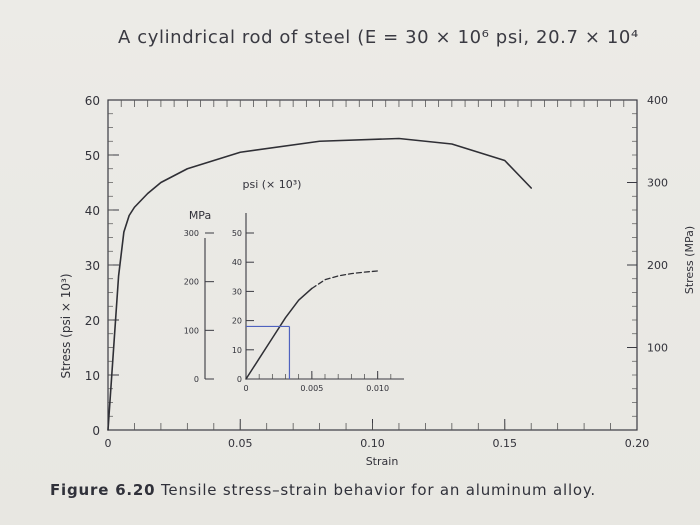 The height and width of the screenshot is (525, 700). What do you see at coordinates (92, 266) in the screenshot?
I see `main-y-tick-label: 30` at bounding box center [92, 266].